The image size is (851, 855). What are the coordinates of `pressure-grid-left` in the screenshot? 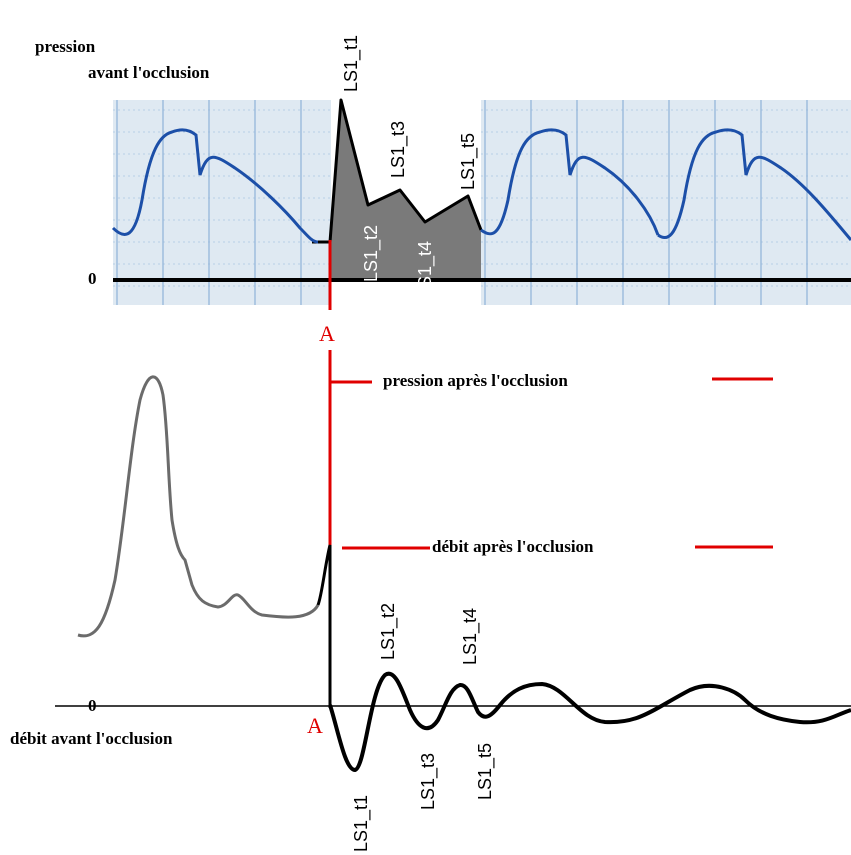 It's located at (222, 202).